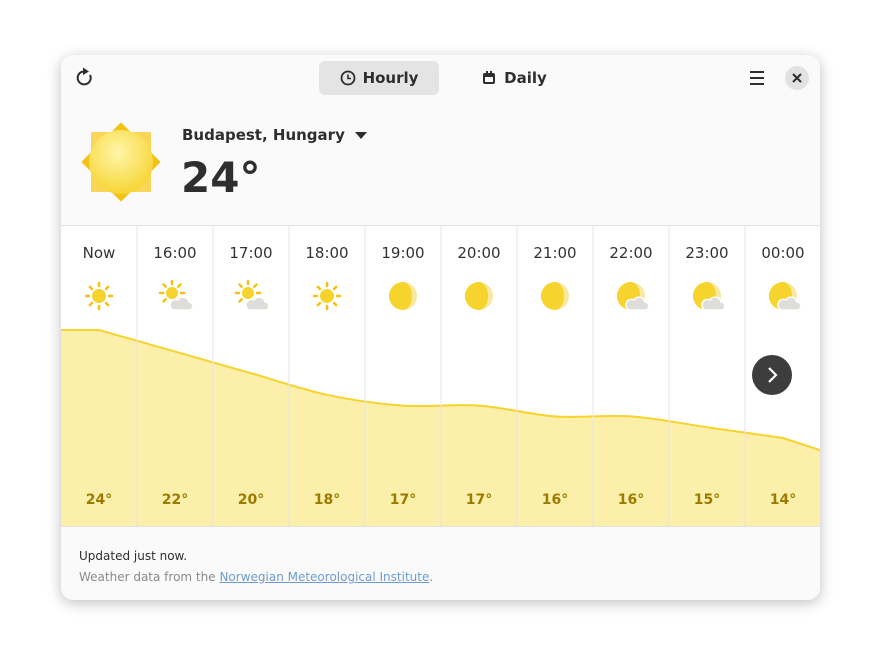  I want to click on clock-icon, so click(347, 78).